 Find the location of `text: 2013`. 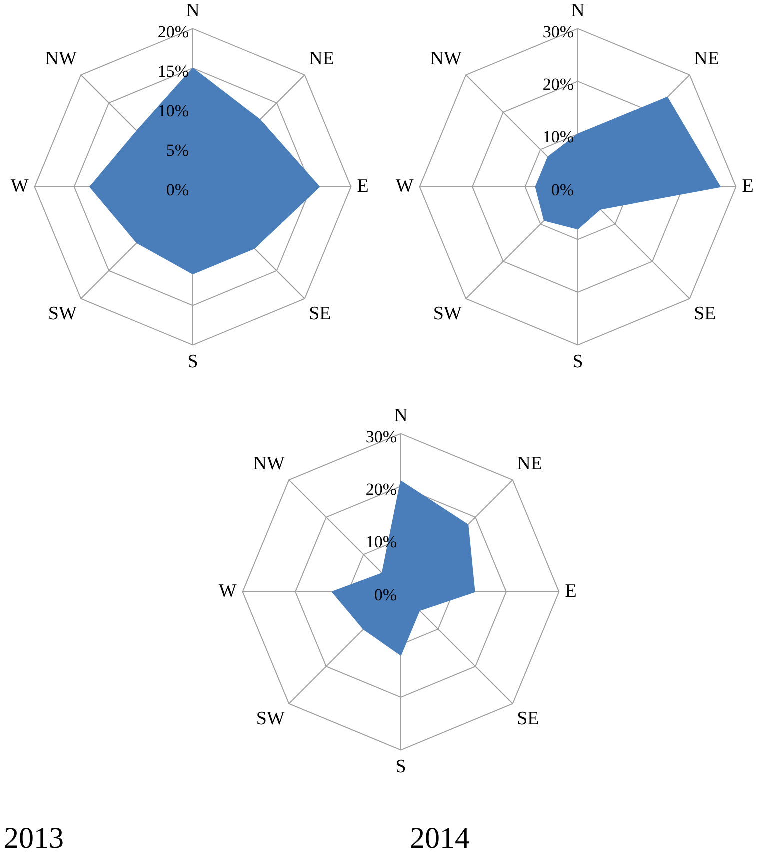

text: 2013 is located at coordinates (34, 839).